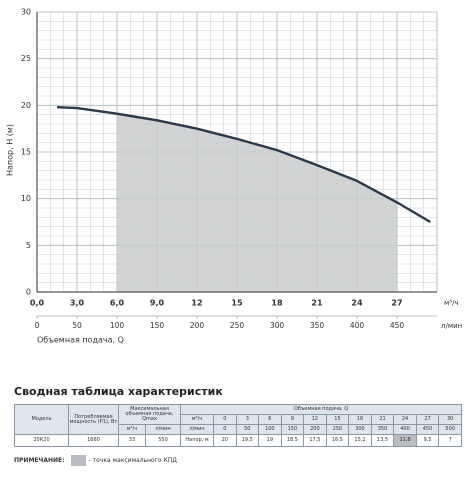 The height and width of the screenshot is (500, 464). I want to click on table-cell: 27, so click(427, 419).